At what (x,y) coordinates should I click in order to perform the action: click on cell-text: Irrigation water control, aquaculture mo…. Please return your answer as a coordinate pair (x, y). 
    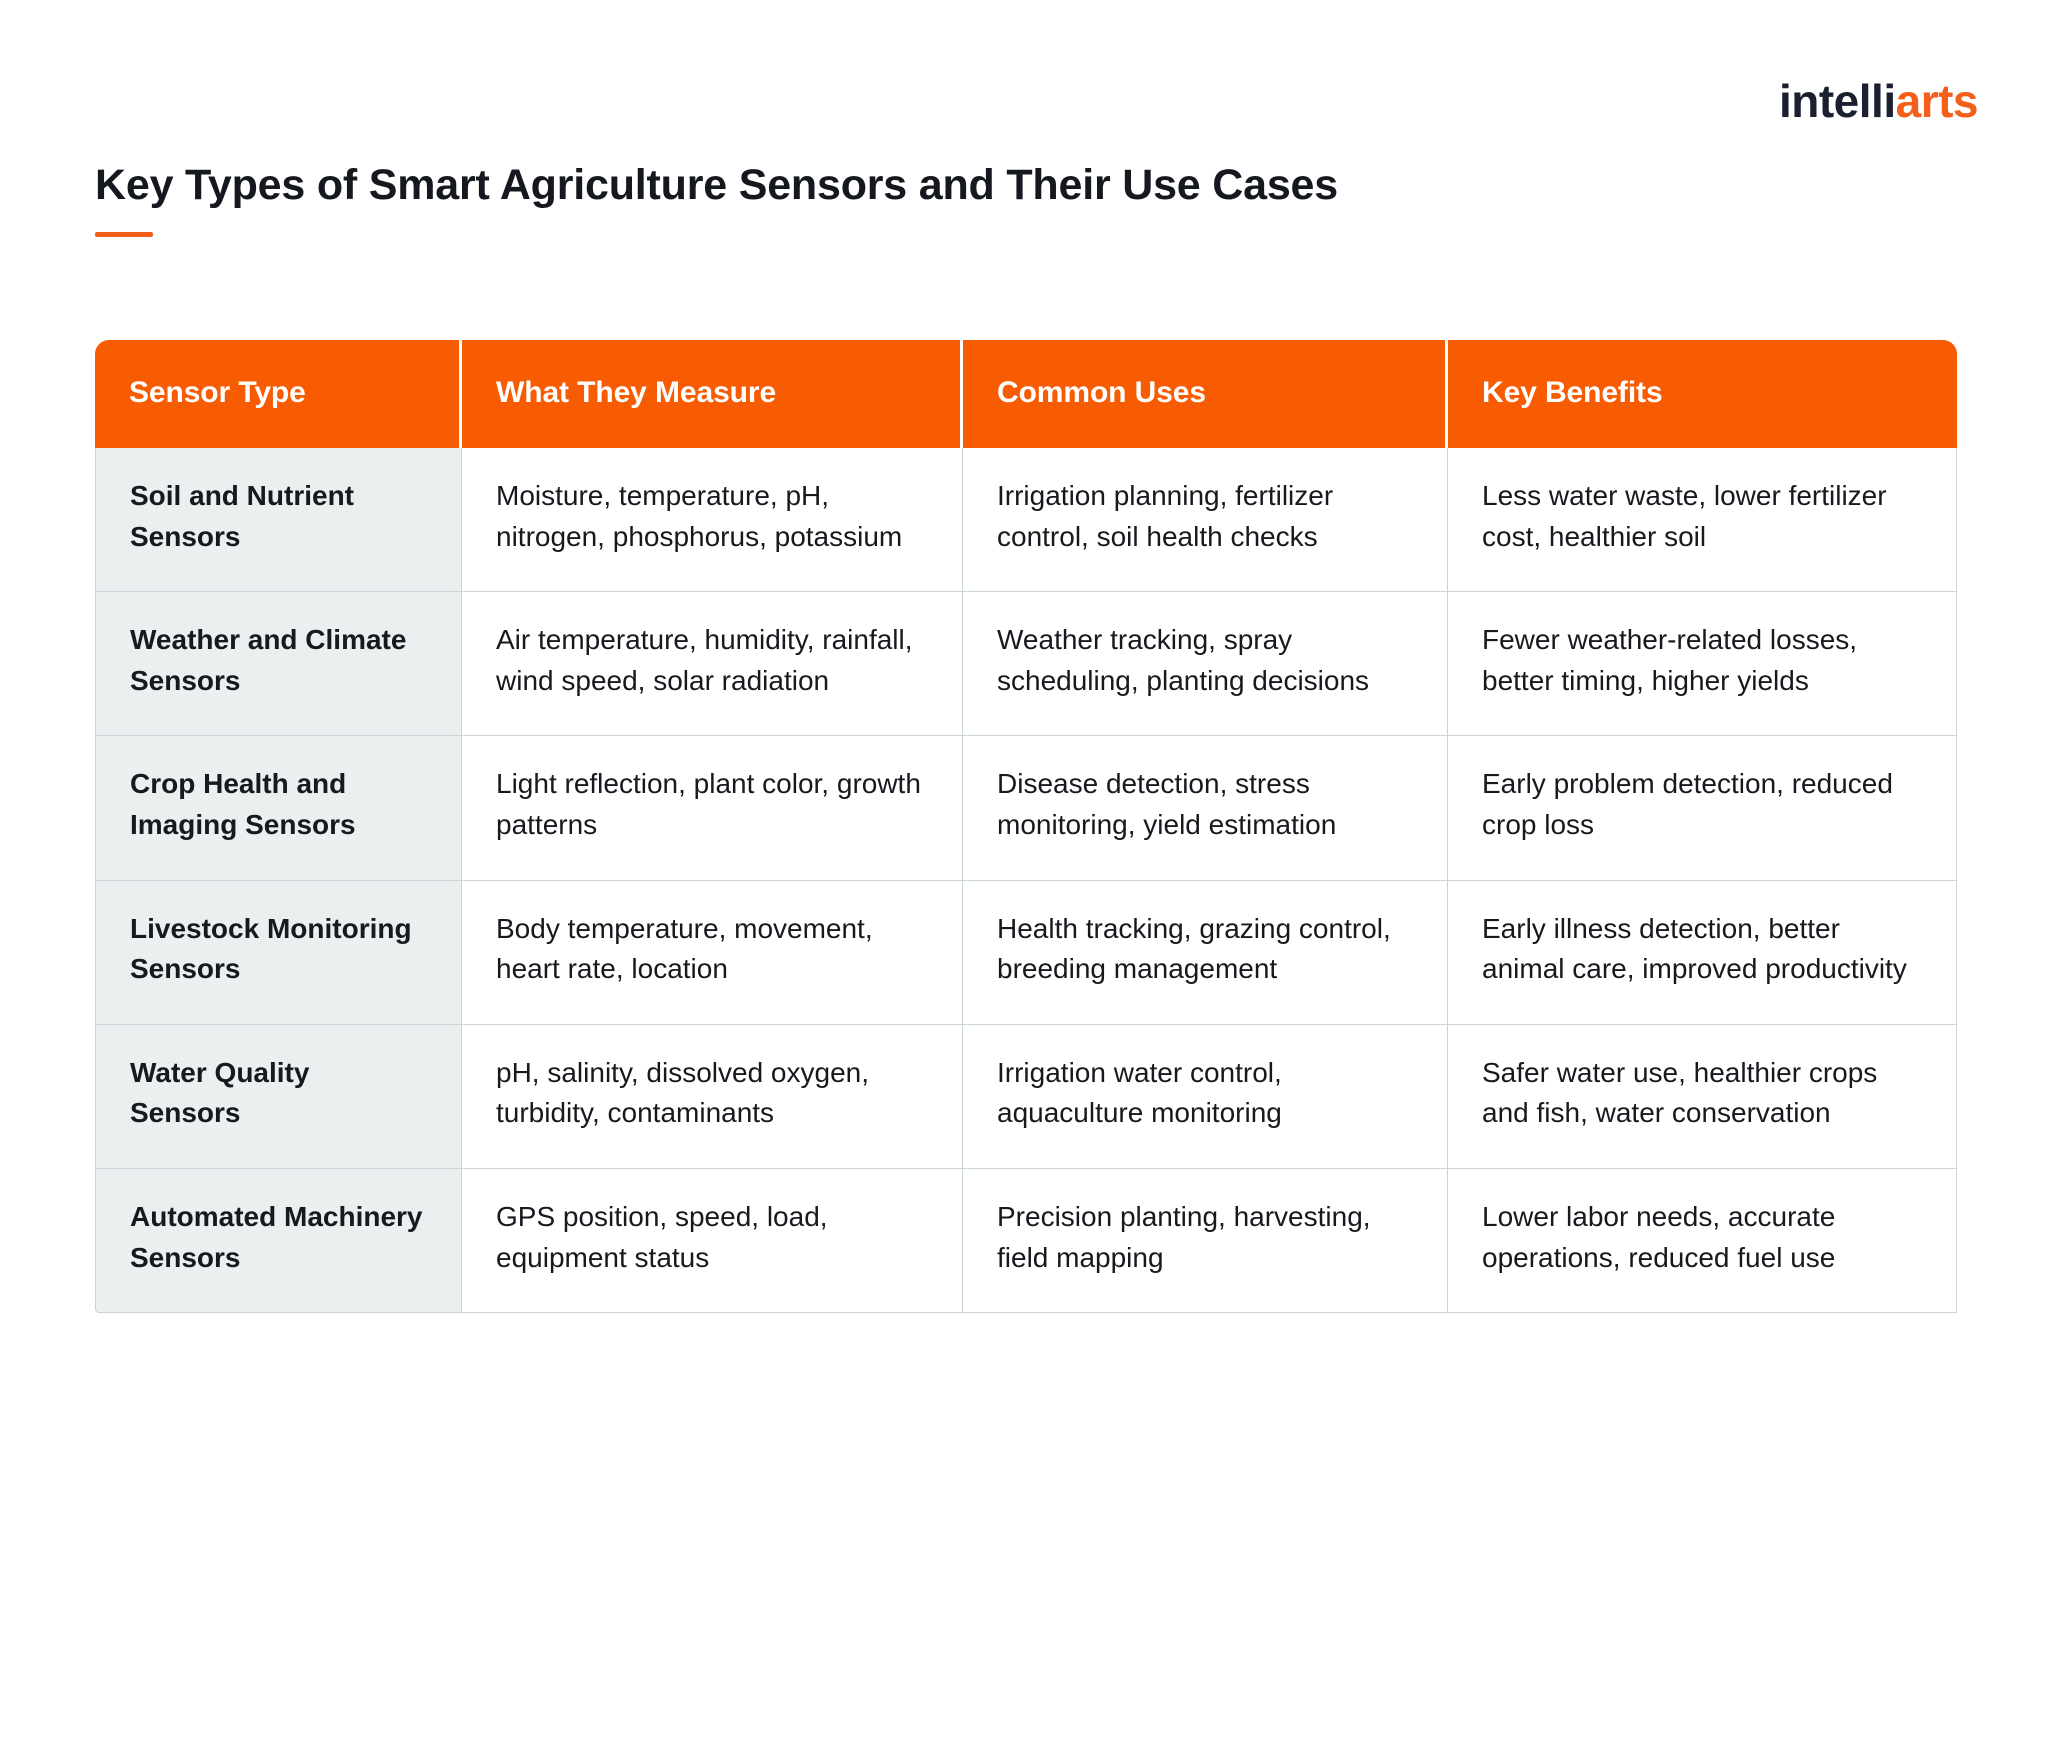
    Looking at the image, I should click on (1139, 1092).